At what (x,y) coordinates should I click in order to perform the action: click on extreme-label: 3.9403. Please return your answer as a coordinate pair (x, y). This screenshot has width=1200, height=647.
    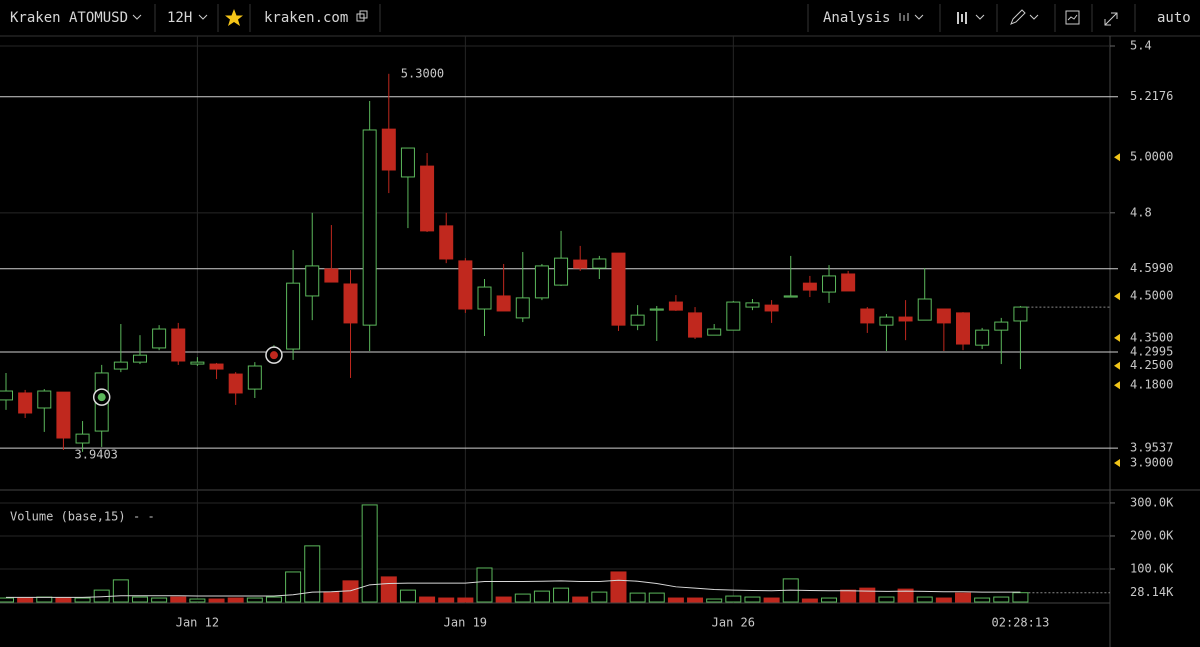
    Looking at the image, I should click on (96, 454).